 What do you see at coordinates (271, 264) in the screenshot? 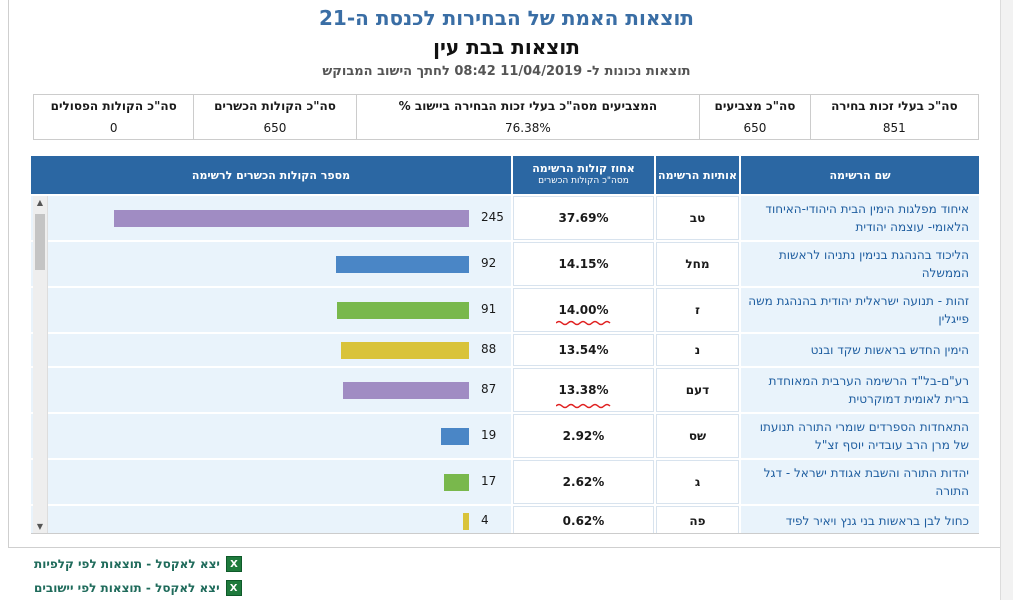
I see `votes-cell: 92` at bounding box center [271, 264].